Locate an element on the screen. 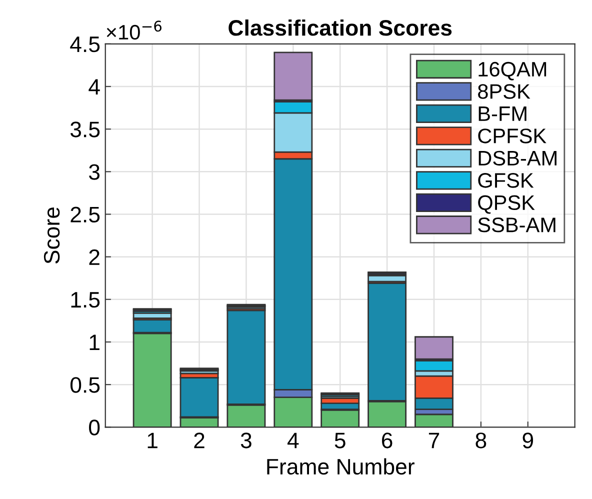 The width and height of the screenshot is (592, 499). x-tick-label: 6 is located at coordinates (387, 440).